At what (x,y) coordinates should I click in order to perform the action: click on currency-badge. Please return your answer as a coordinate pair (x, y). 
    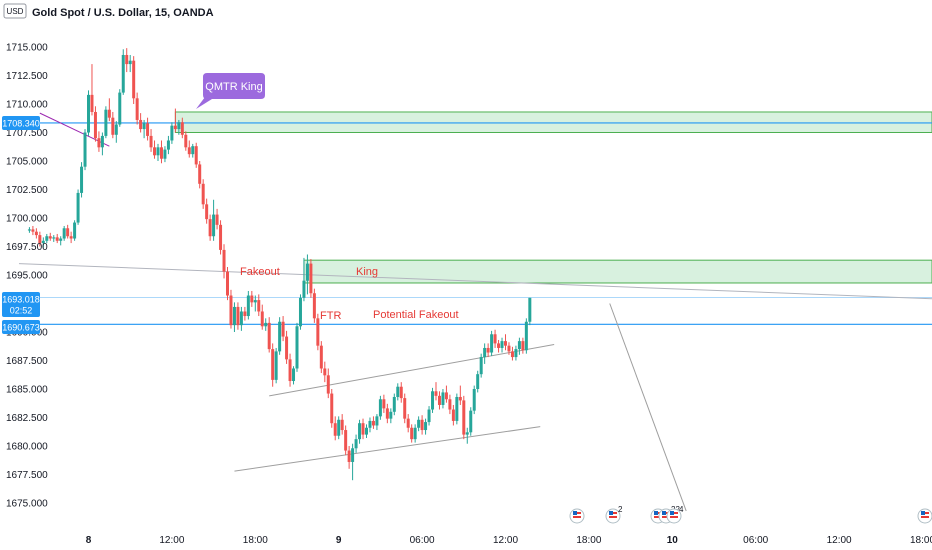
    Looking at the image, I should click on (15, 11).